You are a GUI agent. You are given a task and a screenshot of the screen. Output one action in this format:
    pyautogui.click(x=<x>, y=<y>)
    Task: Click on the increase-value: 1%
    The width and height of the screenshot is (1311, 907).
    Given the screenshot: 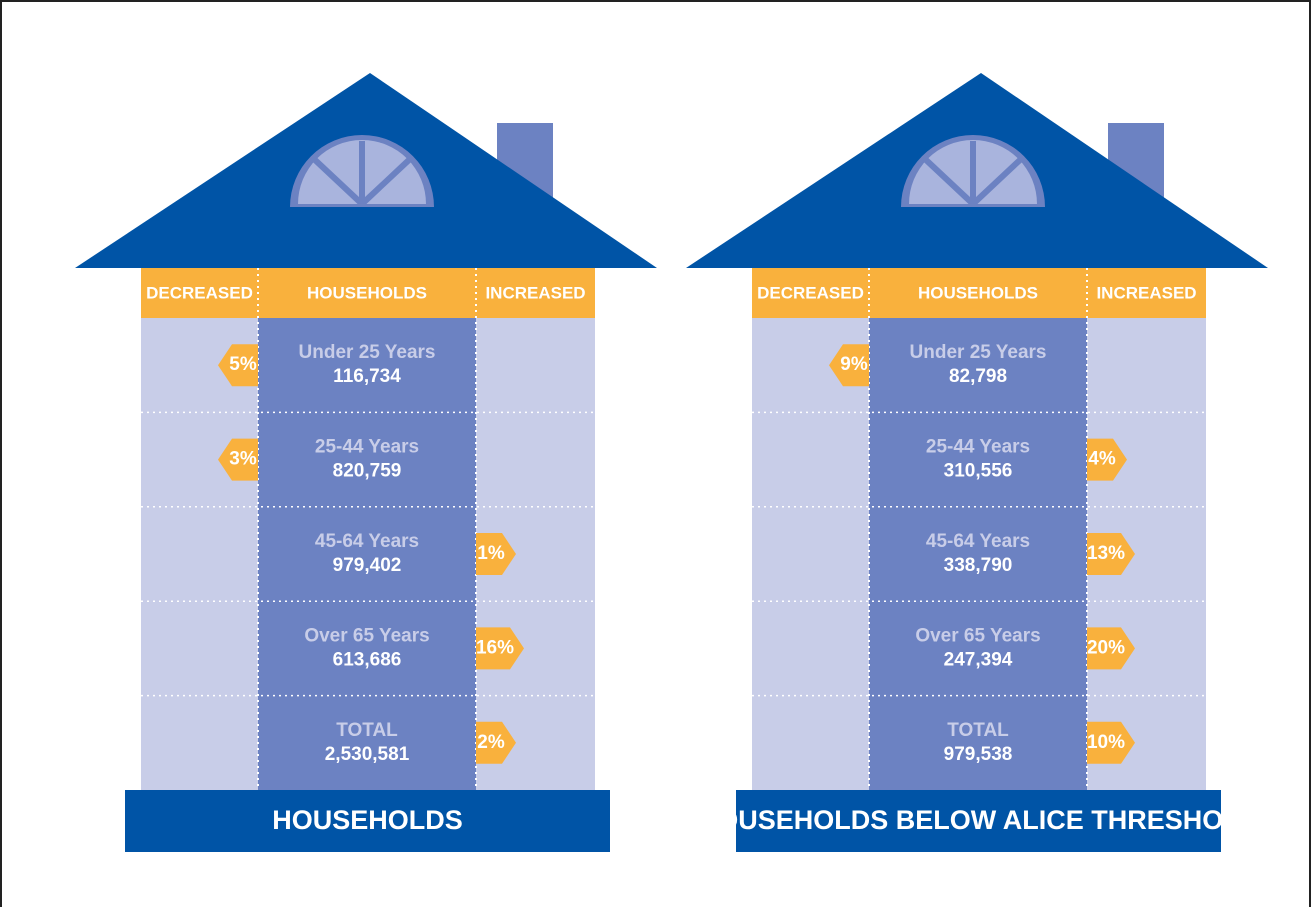 What is the action you would take?
    pyautogui.click(x=491, y=553)
    